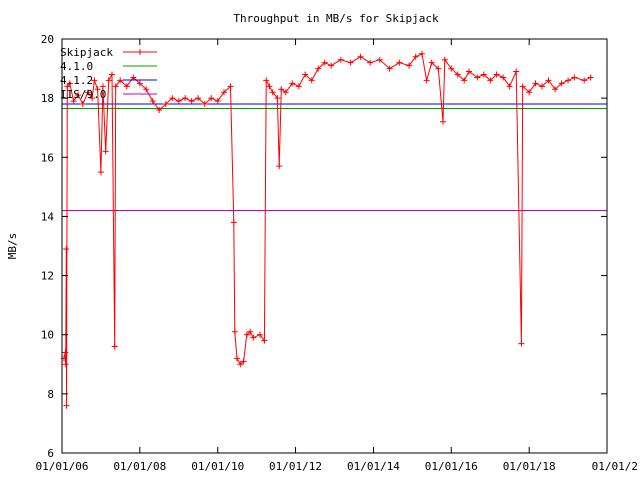 The image size is (640, 485). What do you see at coordinates (47, 39) in the screenshot?
I see `y-tick-label: 20` at bounding box center [47, 39].